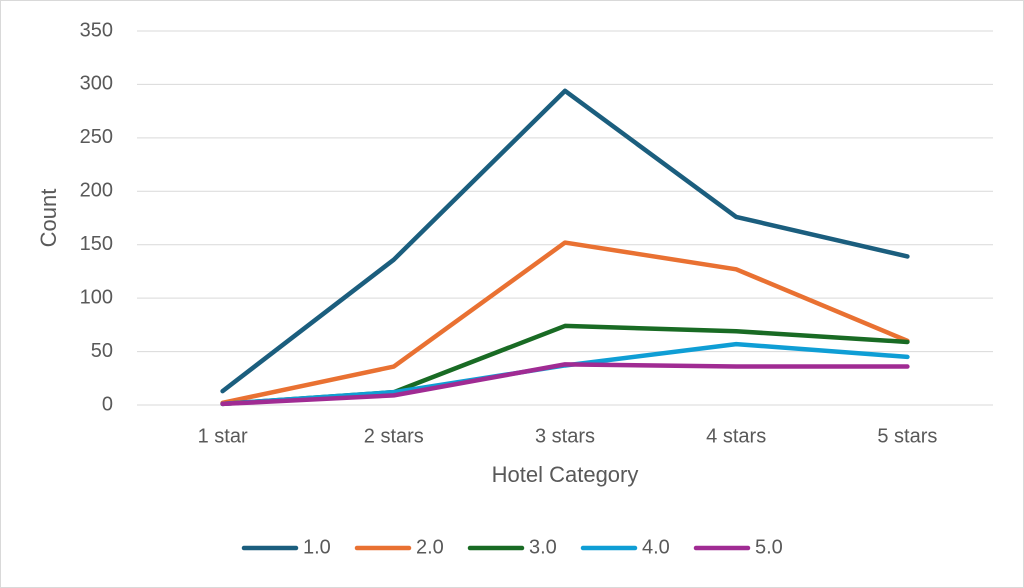 The width and height of the screenshot is (1024, 588). Describe the element at coordinates (96, 297) in the screenshot. I see `y-tick-label: 100` at that location.